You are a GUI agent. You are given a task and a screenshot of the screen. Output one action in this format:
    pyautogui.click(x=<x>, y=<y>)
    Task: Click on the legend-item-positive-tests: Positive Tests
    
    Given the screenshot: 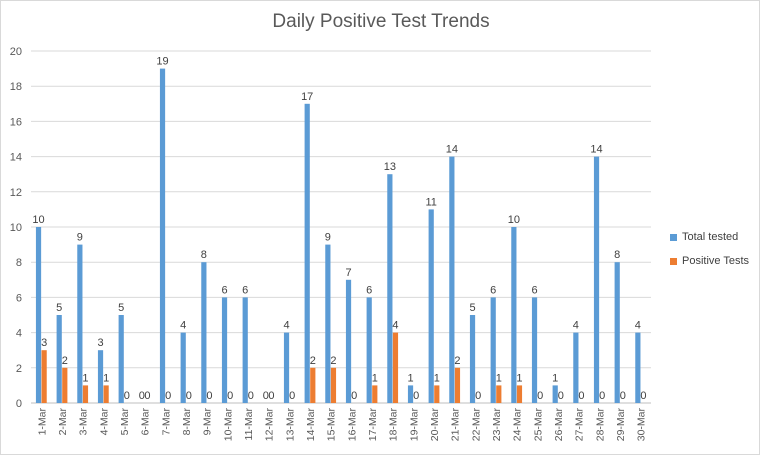 What is the action you would take?
    pyautogui.click(x=709, y=261)
    